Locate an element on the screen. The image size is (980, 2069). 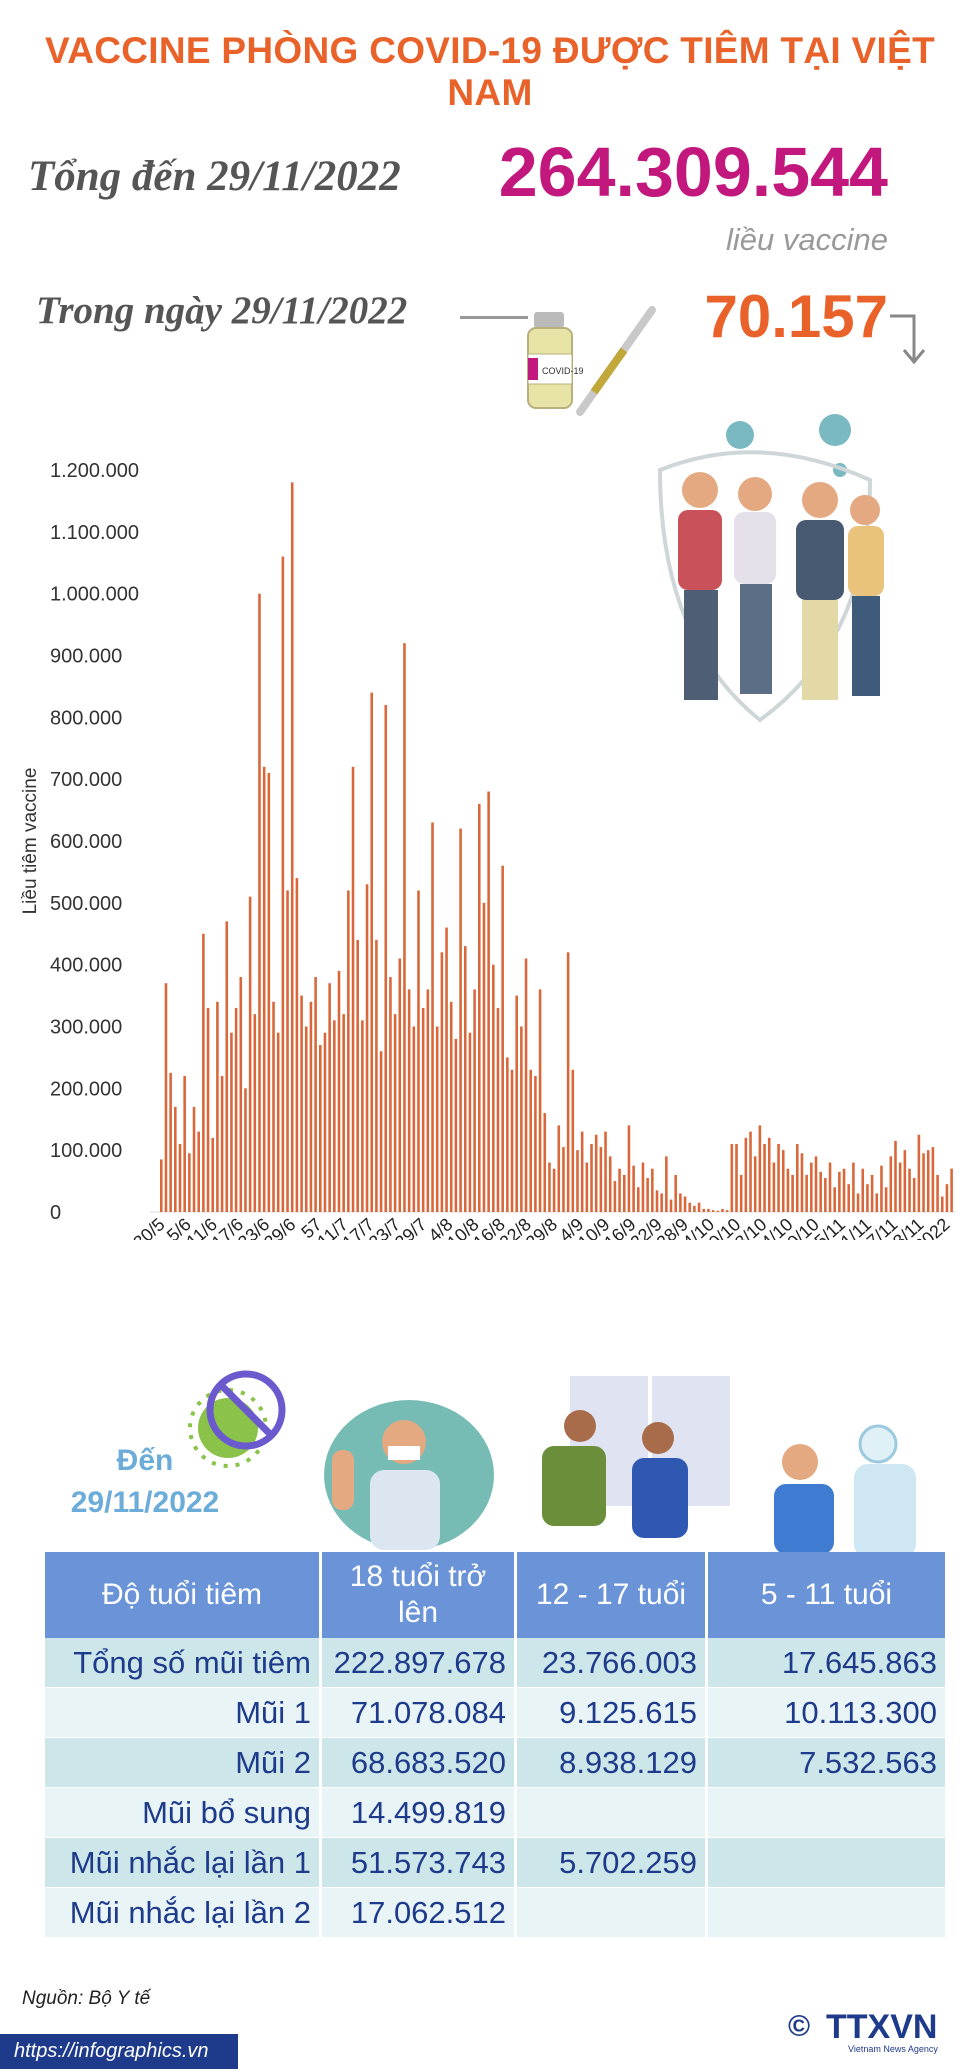
table-row: Mũi nhắc lại lần 1 51.573.743 5.702.259 is located at coordinates (495, 1863).